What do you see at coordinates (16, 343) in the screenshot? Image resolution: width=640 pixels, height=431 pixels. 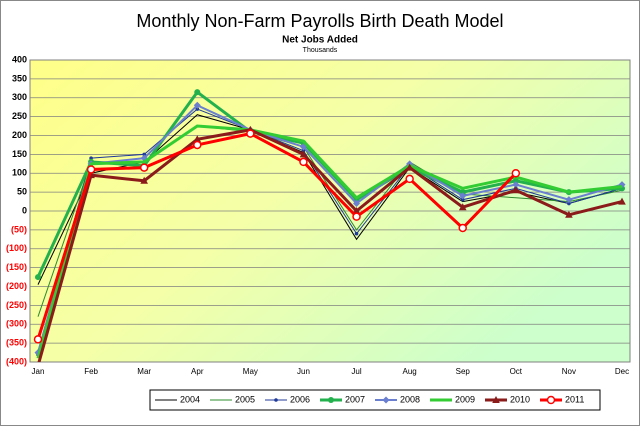 I see `y-tick-label: (350)` at bounding box center [16, 343].